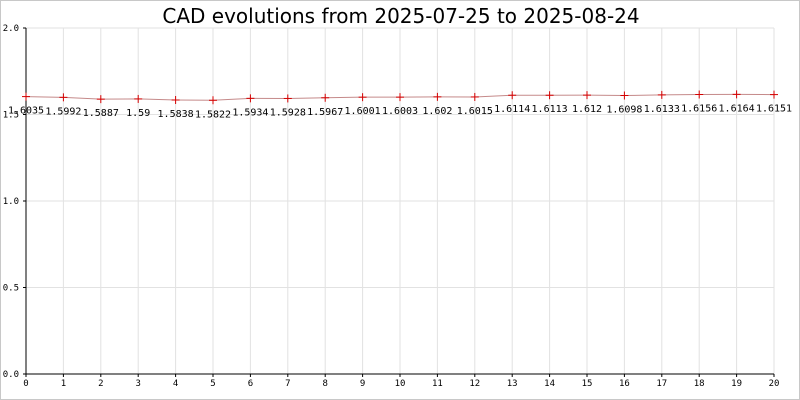  I want to click on data-label: 1.612, so click(587, 109).